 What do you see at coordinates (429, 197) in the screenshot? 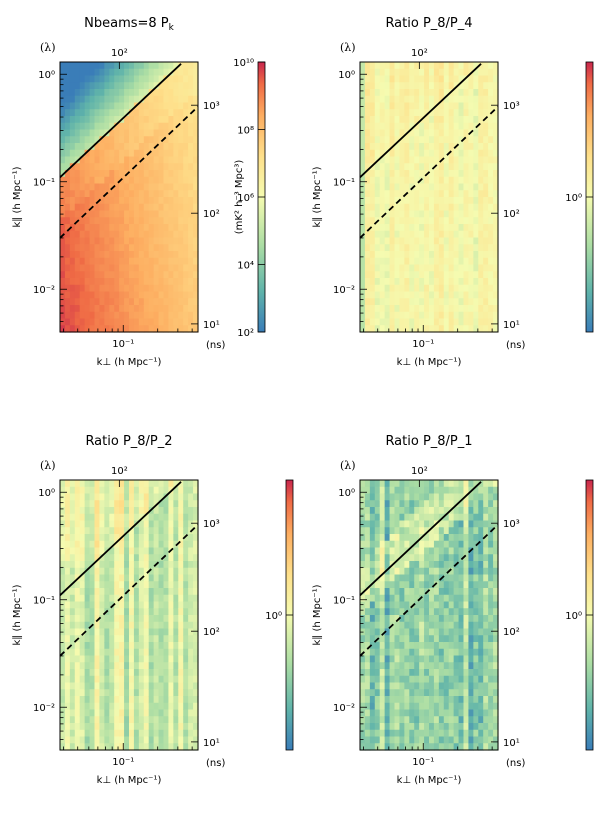
I see `plot-frame` at bounding box center [429, 197].